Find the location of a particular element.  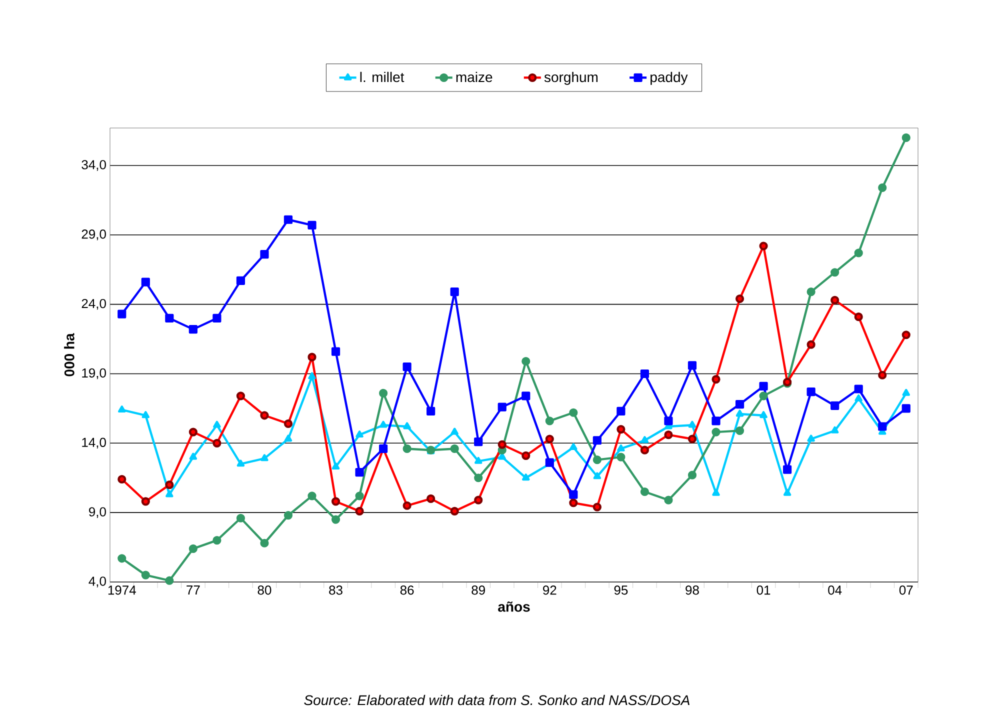

x-axis-title: años is located at coordinates (514, 607).